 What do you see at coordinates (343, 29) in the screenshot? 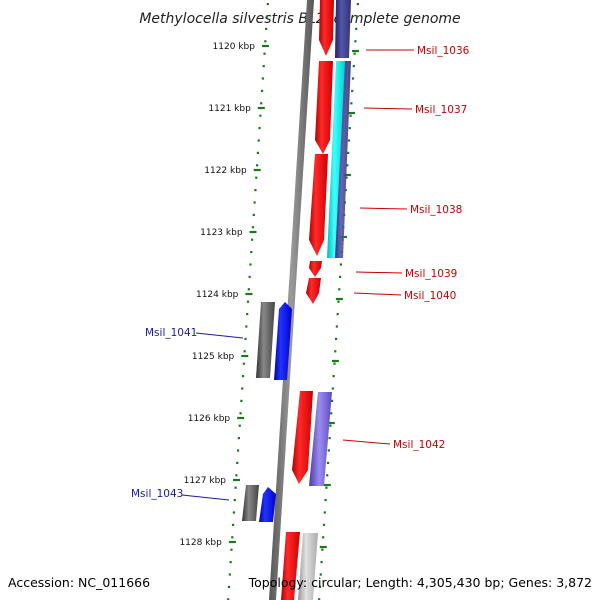
I see `feature-navy-top` at bounding box center [343, 29].